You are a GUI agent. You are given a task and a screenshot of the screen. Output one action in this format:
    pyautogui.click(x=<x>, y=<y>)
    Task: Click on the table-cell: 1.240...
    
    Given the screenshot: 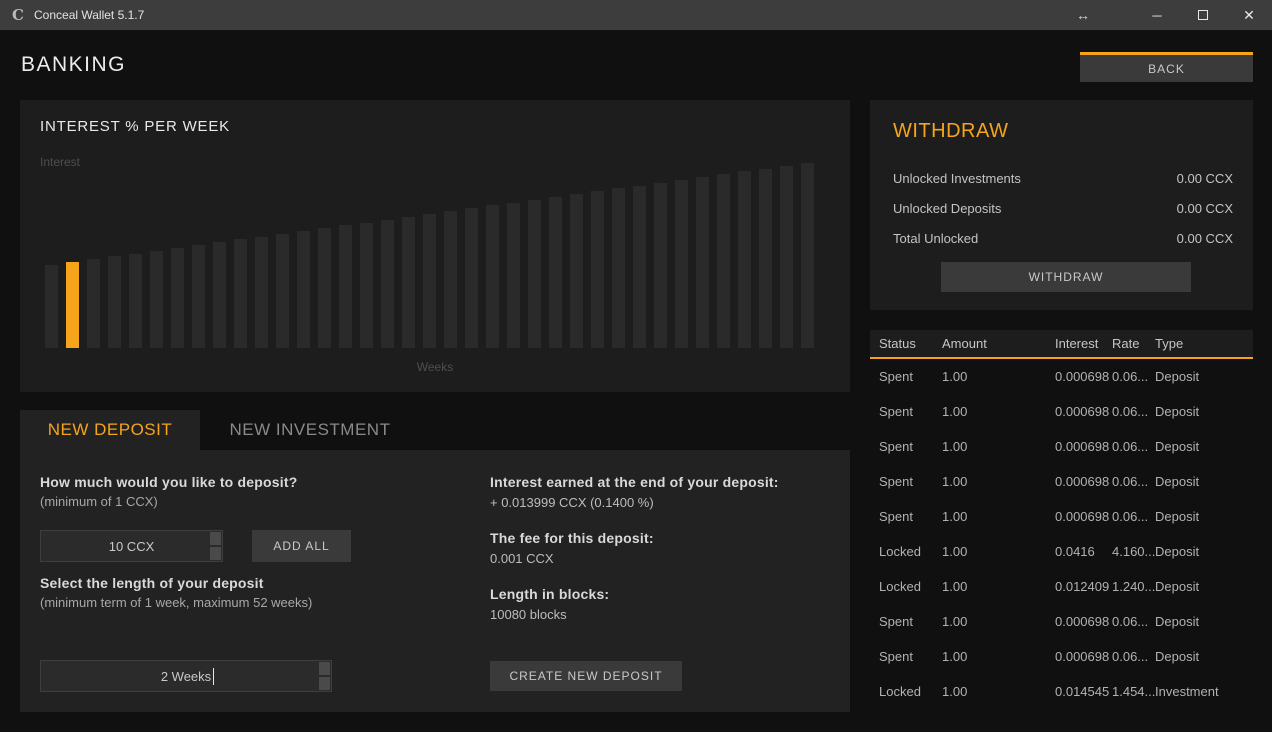 What is the action you would take?
    pyautogui.click(x=1133, y=586)
    